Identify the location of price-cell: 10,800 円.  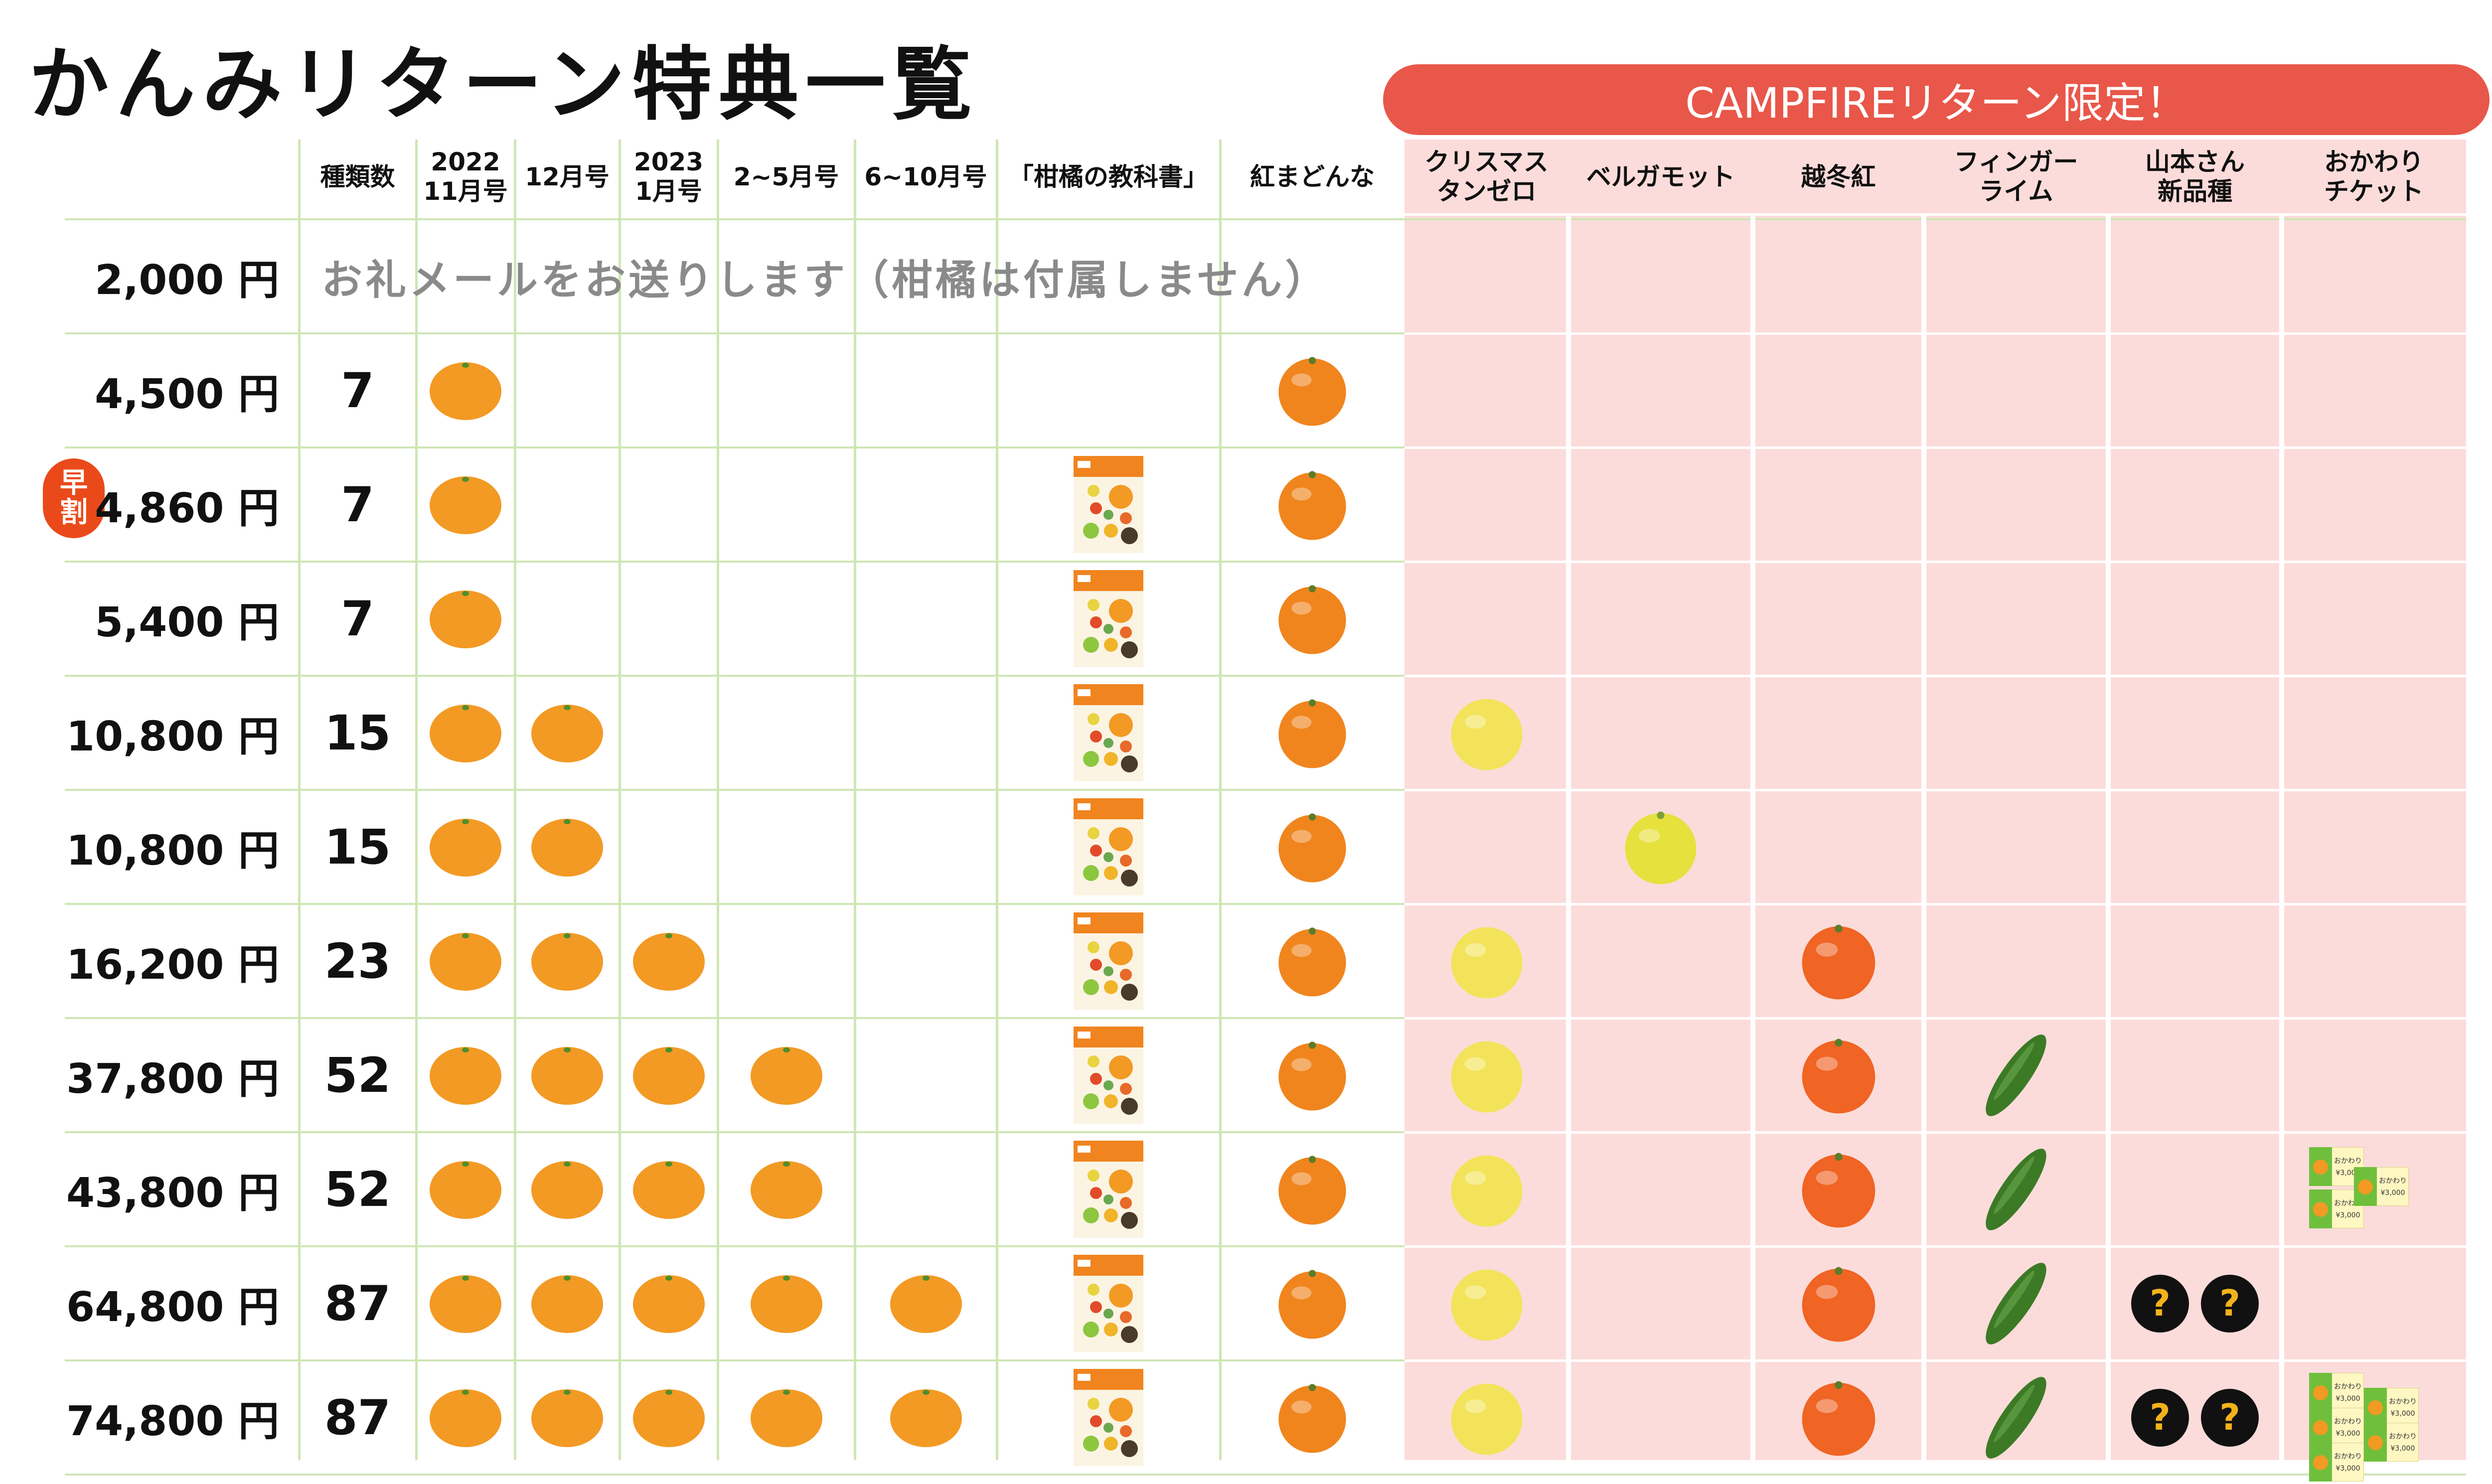
(172, 736).